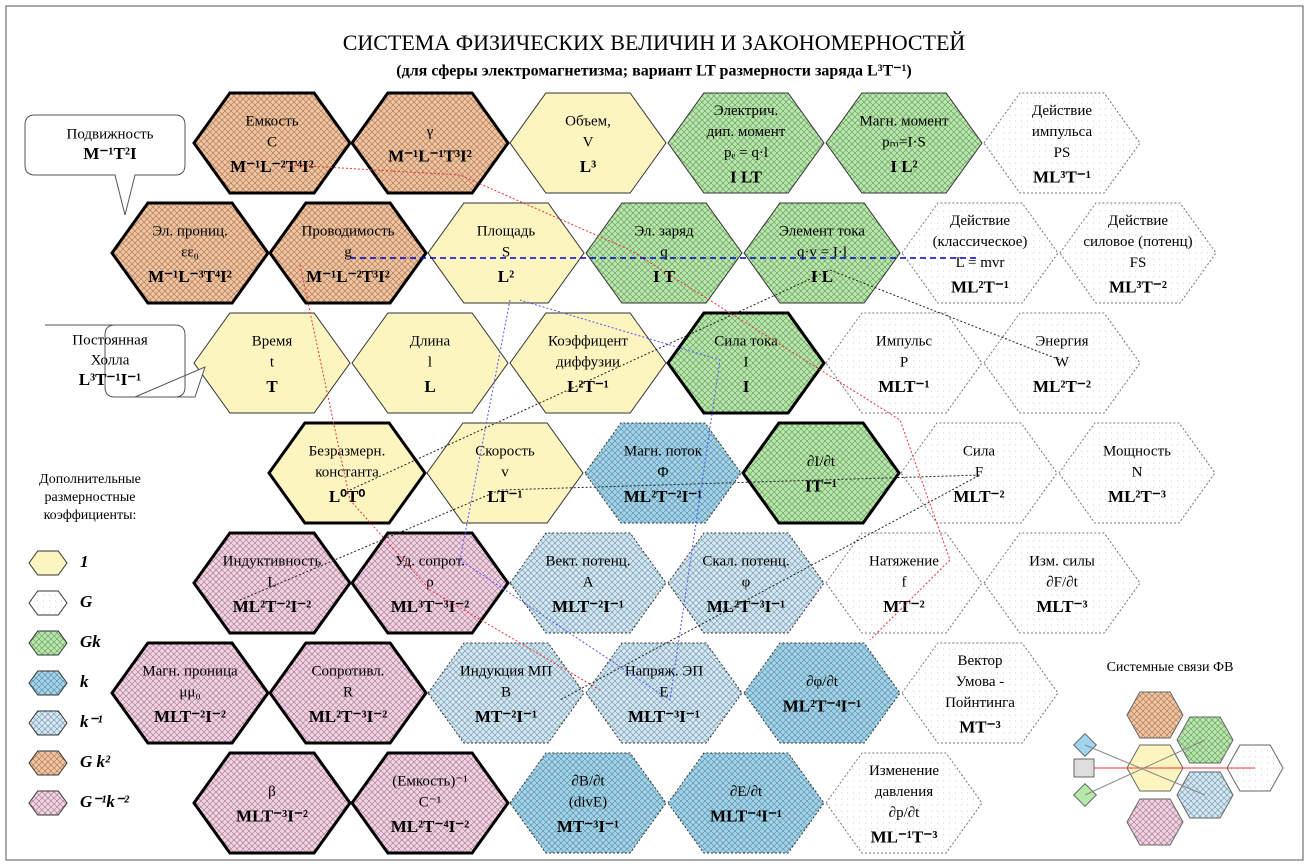 This screenshot has width=1309, height=866. I want to click on dimension: I LT, so click(746, 176).